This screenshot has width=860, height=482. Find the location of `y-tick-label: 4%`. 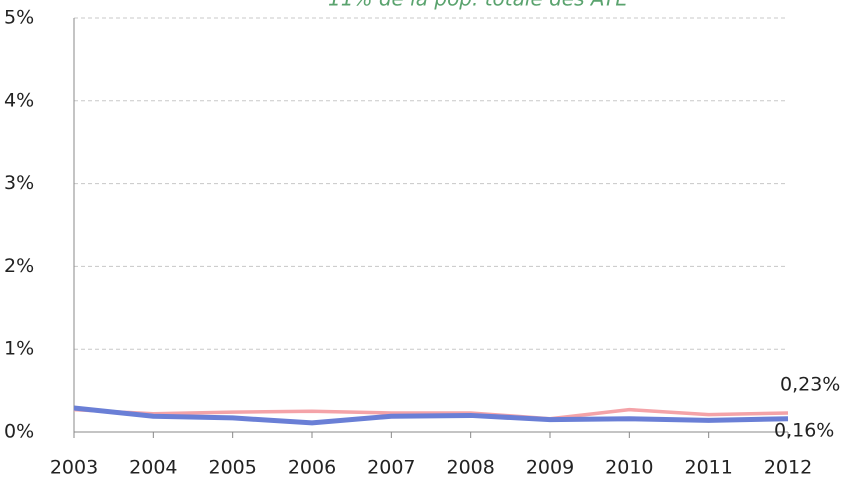

y-tick-label: 4% is located at coordinates (19, 100).